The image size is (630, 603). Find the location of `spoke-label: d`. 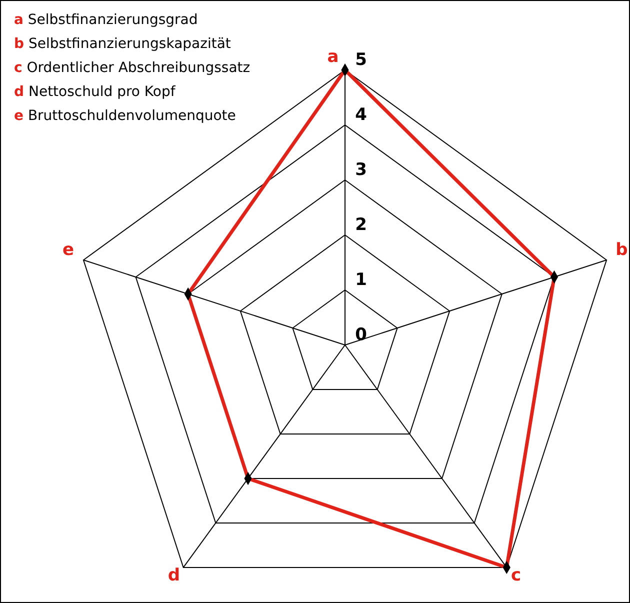

spoke-label: d is located at coordinates (174, 575).